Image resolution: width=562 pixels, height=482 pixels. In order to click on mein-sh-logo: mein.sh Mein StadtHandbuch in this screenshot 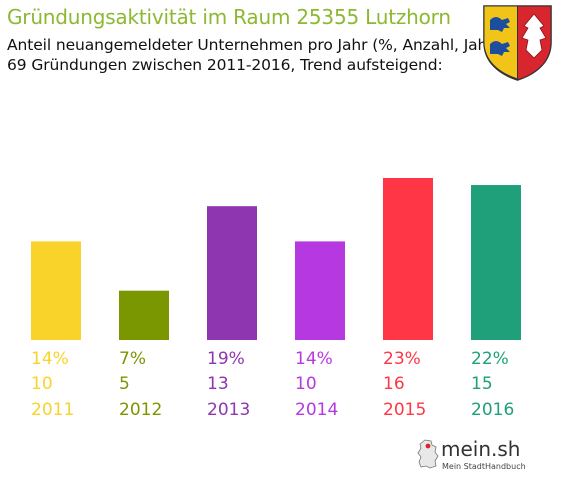, I will do `click(473, 456)`.